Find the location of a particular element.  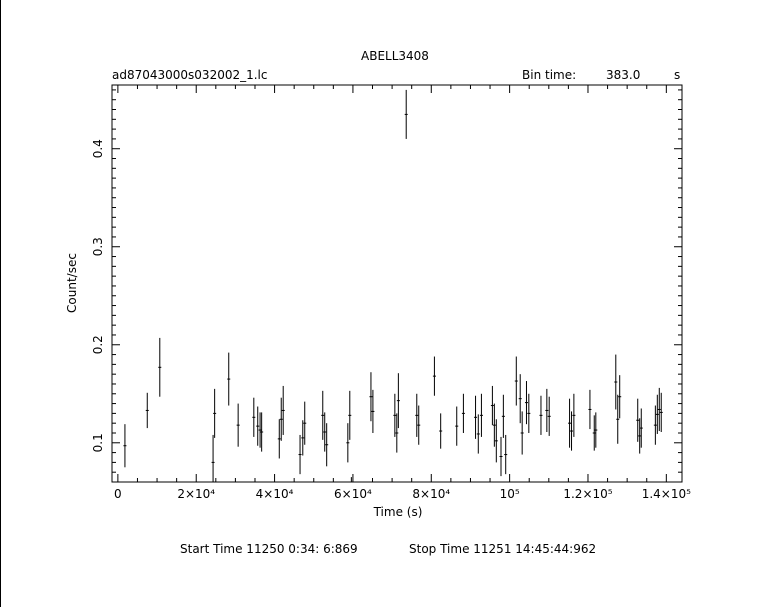

x-tick-label: 4×10⁴ is located at coordinates (275, 494).